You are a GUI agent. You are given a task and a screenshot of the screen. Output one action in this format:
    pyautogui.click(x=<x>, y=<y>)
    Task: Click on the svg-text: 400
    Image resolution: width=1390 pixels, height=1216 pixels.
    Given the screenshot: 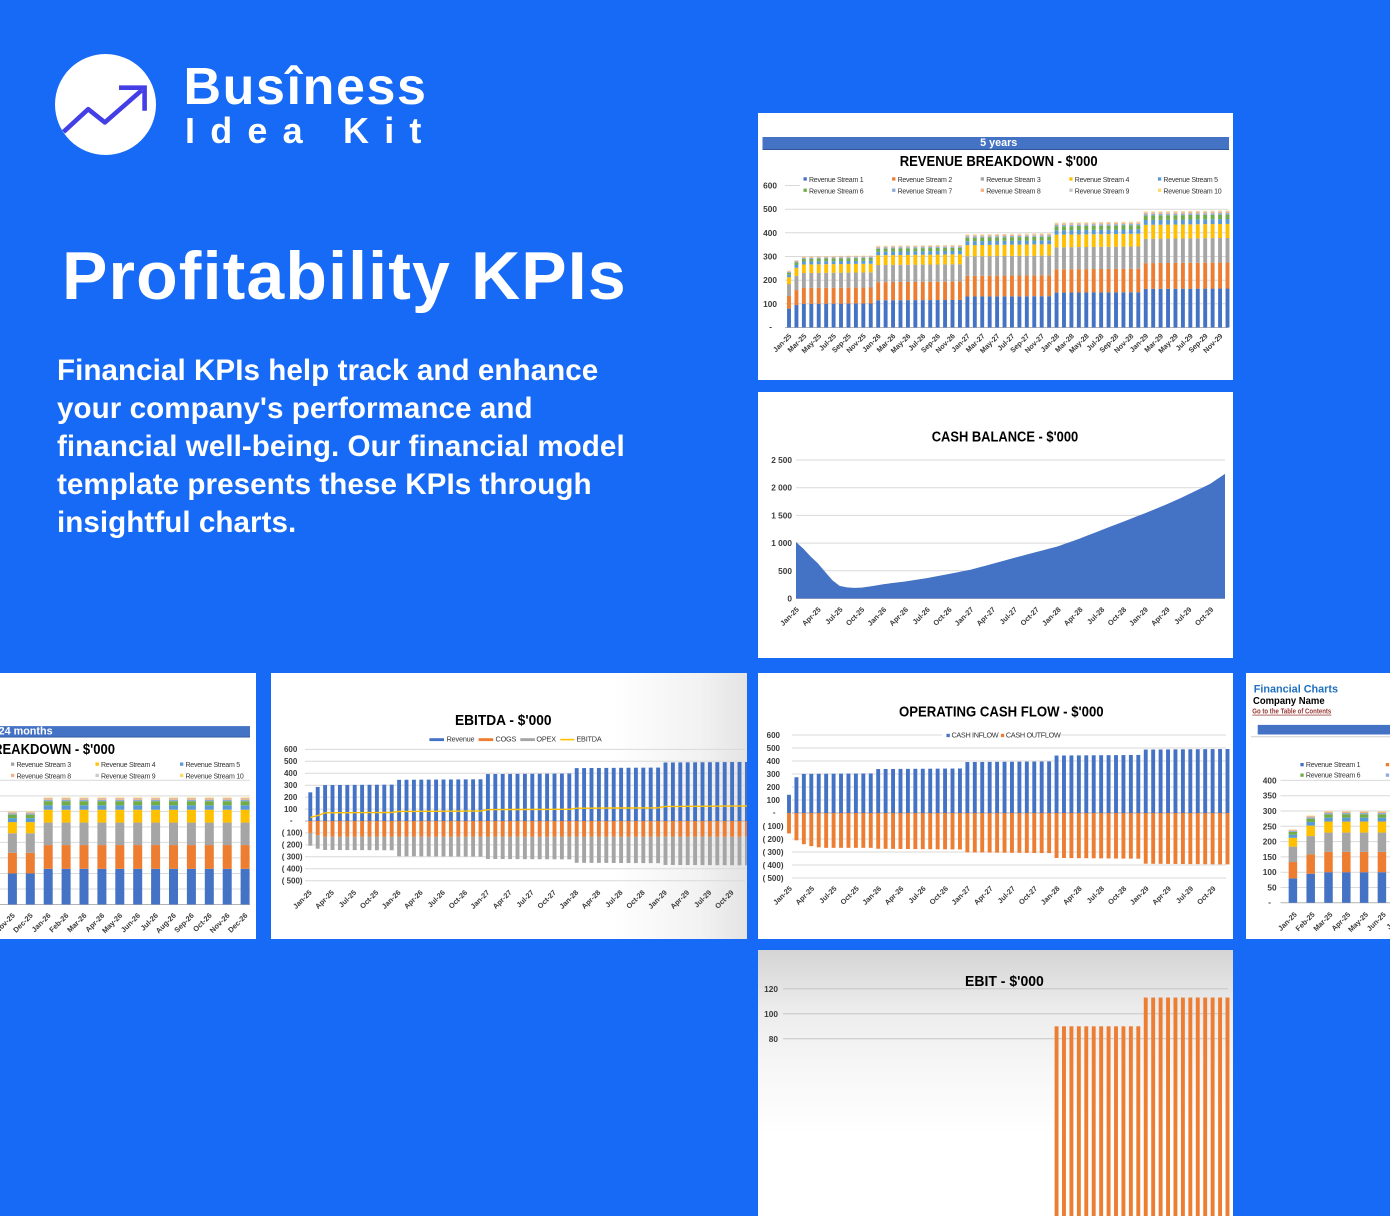 What is the action you would take?
    pyautogui.click(x=774, y=761)
    